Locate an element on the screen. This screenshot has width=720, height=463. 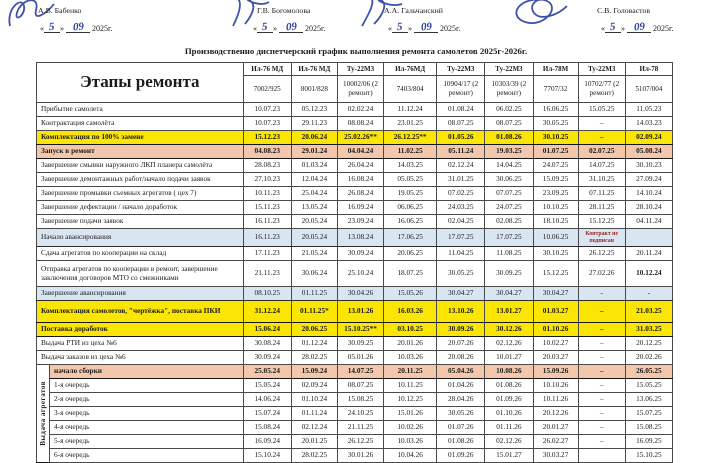
date-cell: 07.11.25 is located at coordinates (601, 193).